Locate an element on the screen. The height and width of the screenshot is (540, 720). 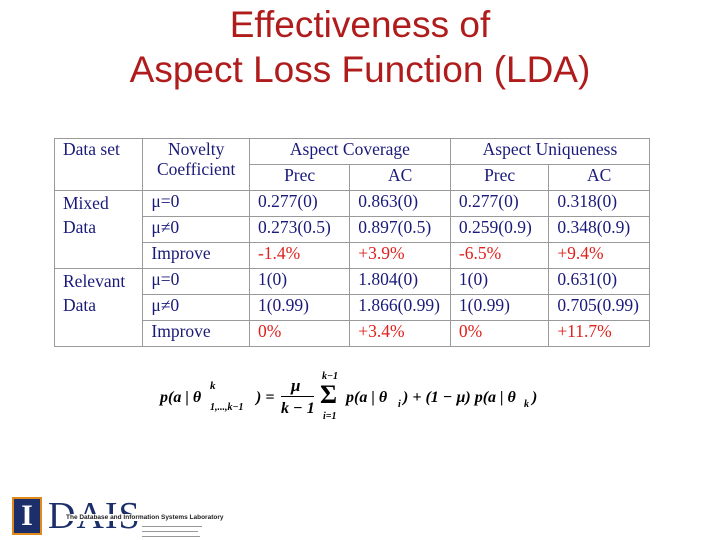
formula-term2-sub: k is located at coordinates (526, 404).